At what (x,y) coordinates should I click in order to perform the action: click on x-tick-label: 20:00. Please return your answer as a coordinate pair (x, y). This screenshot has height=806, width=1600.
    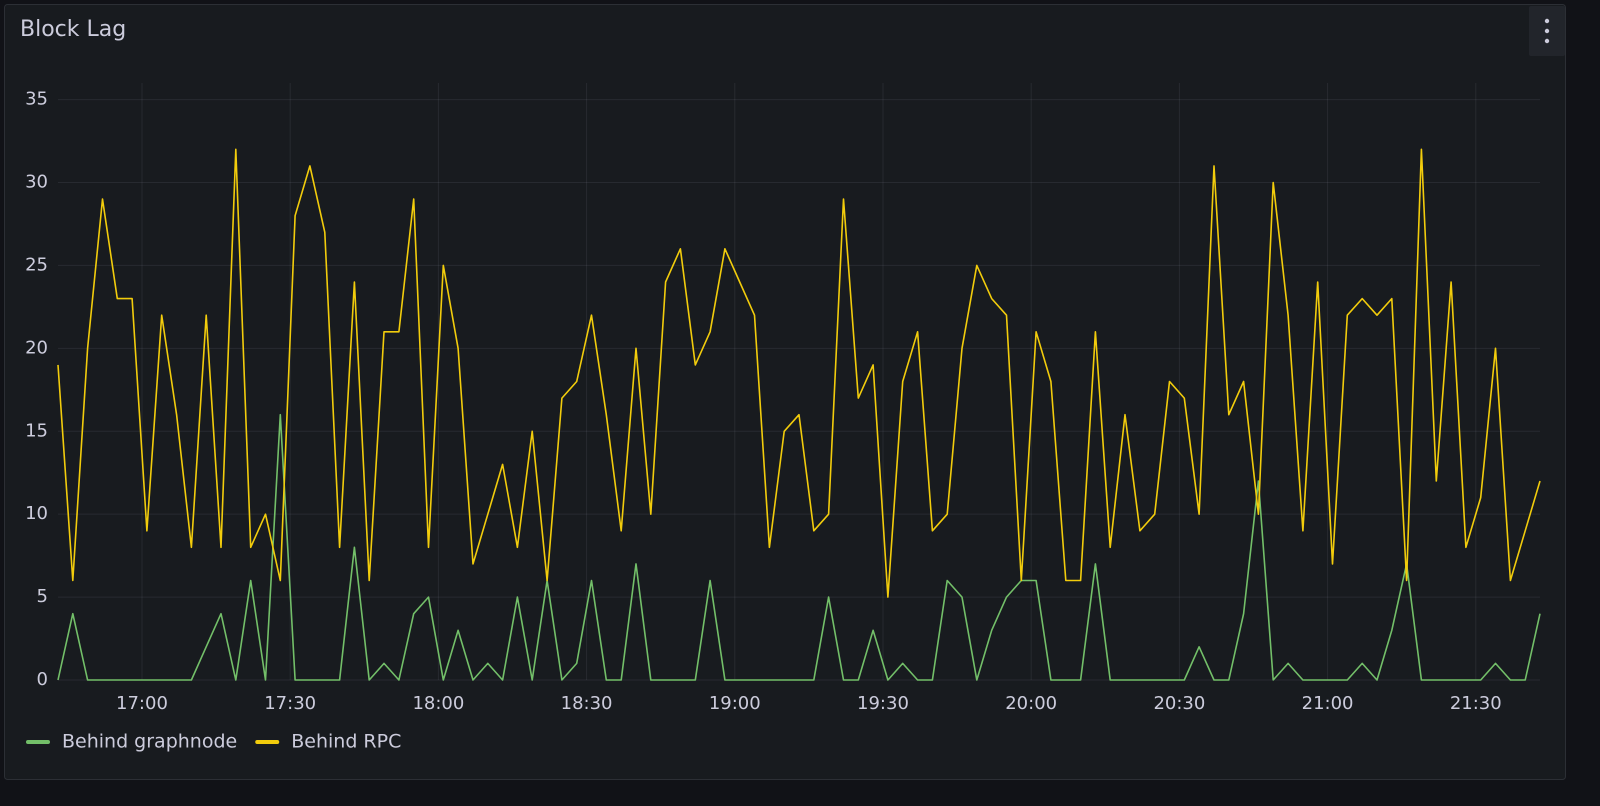
    Looking at the image, I should click on (1031, 703).